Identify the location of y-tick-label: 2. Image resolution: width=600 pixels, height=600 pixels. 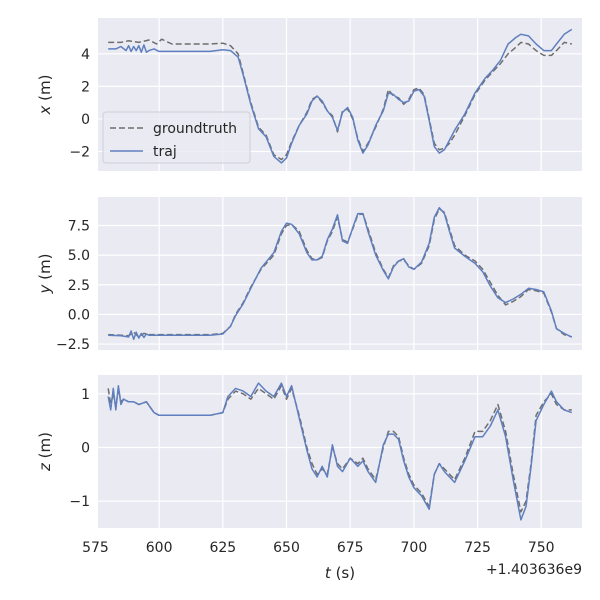
(85, 87).